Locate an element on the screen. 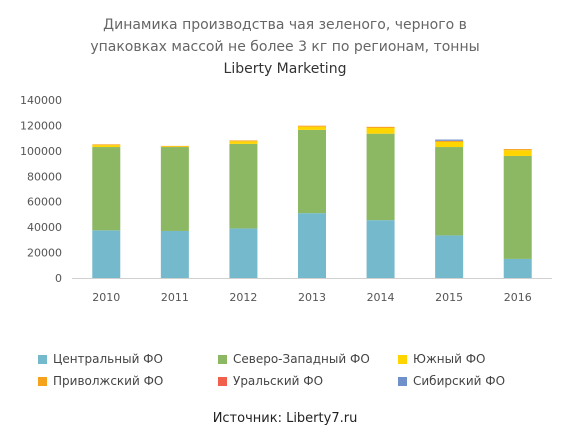  legend-item-northwest: Северо-Западный ФО is located at coordinates (294, 359).